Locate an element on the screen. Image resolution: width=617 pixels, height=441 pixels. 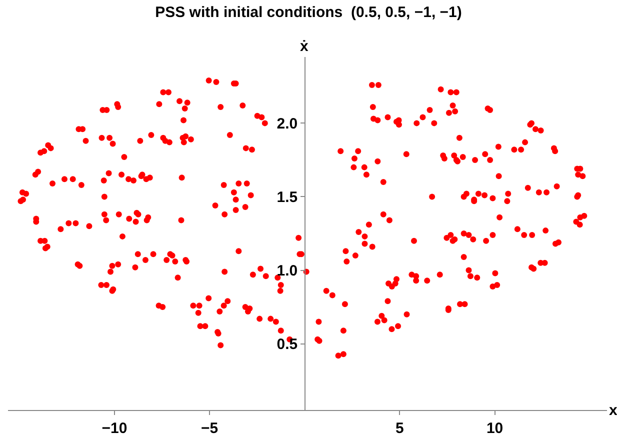
x-tick-label: 10 is located at coordinates (495, 428).